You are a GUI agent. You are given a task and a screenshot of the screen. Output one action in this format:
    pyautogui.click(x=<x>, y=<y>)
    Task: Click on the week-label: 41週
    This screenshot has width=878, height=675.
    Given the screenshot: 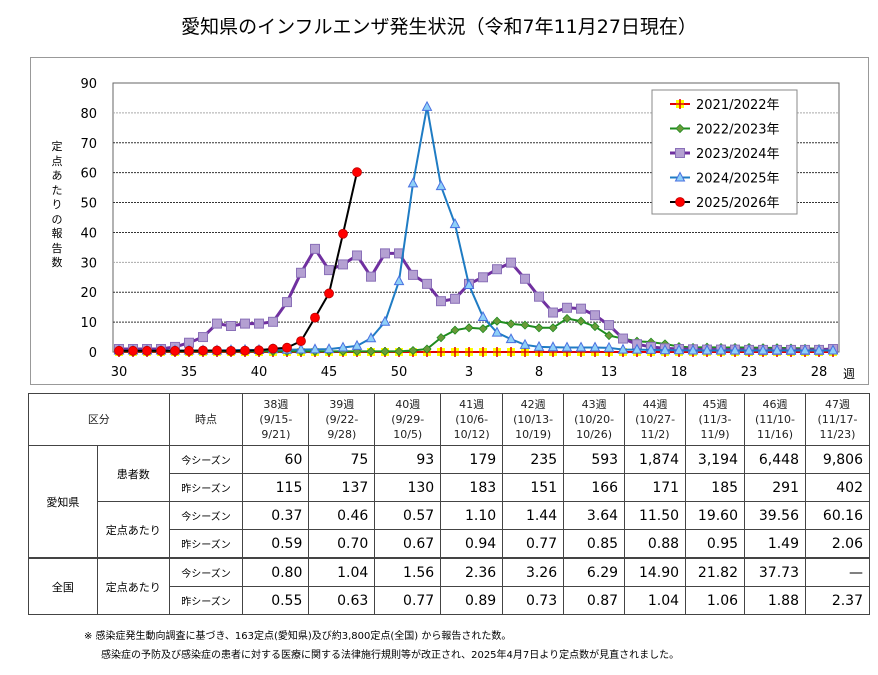 What is the action you would take?
    pyautogui.click(x=472, y=404)
    